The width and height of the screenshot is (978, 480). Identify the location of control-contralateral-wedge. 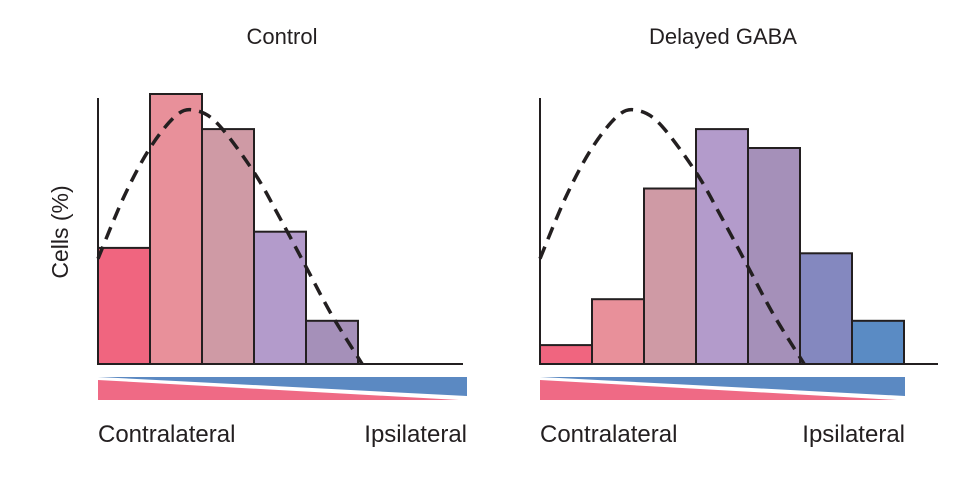
(278, 390).